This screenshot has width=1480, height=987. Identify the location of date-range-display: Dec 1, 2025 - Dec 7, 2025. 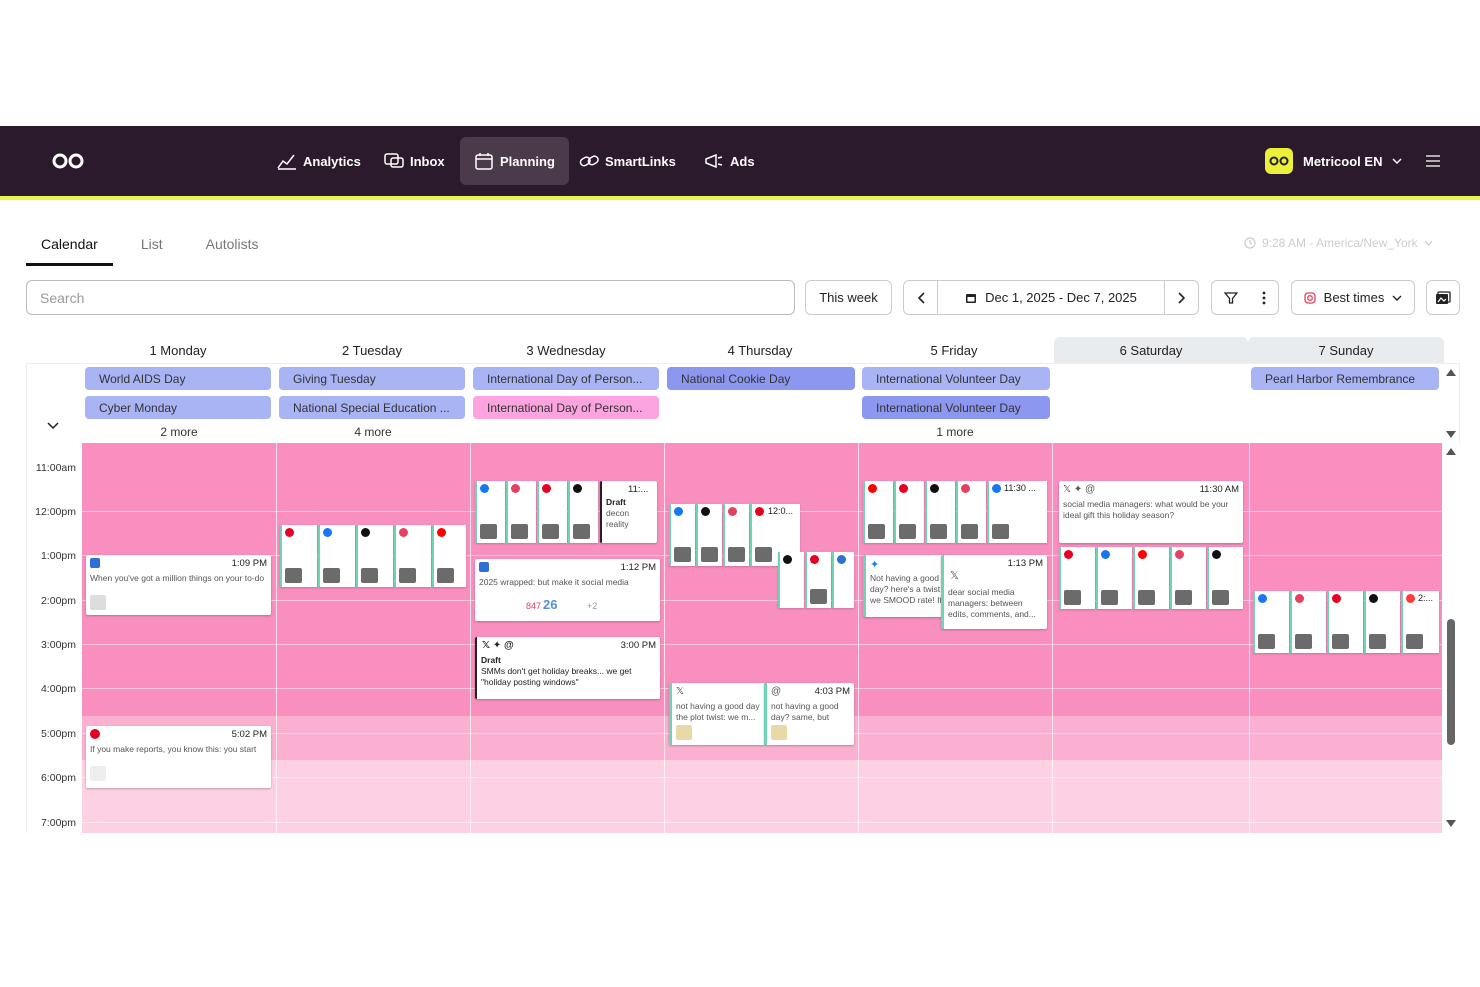
(1051, 297).